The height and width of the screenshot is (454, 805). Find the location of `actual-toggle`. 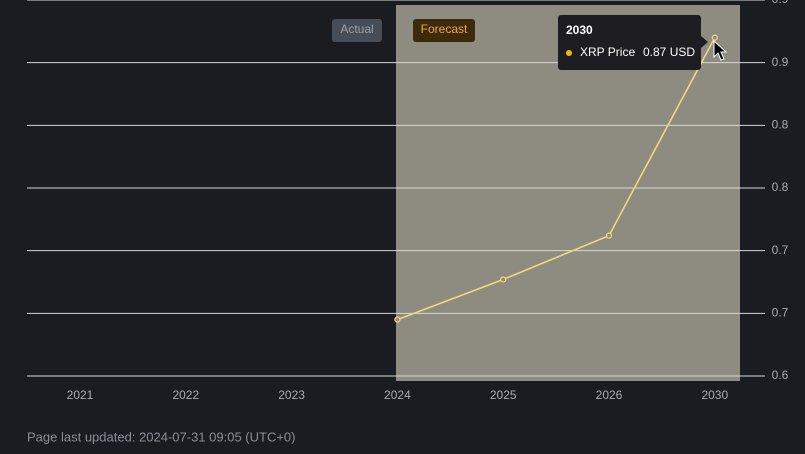

actual-toggle is located at coordinates (357, 30).